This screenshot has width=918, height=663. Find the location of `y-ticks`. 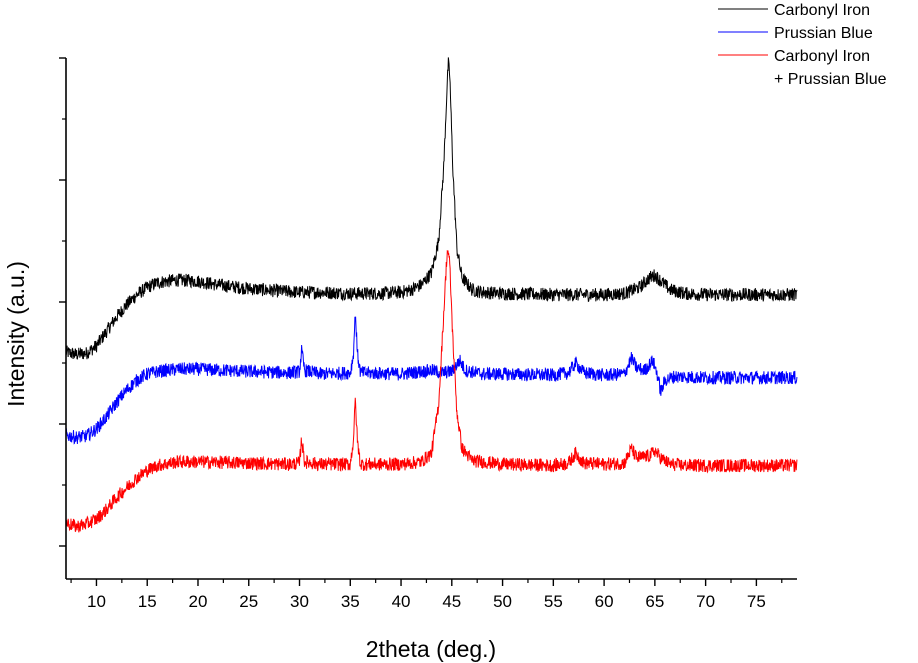

y-ticks is located at coordinates (62, 302).